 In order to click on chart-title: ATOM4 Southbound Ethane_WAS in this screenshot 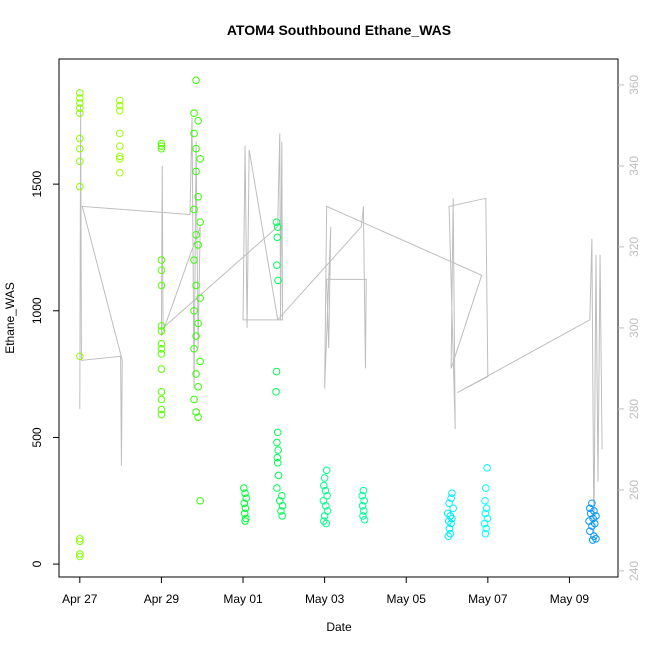, I will do `click(339, 30)`.